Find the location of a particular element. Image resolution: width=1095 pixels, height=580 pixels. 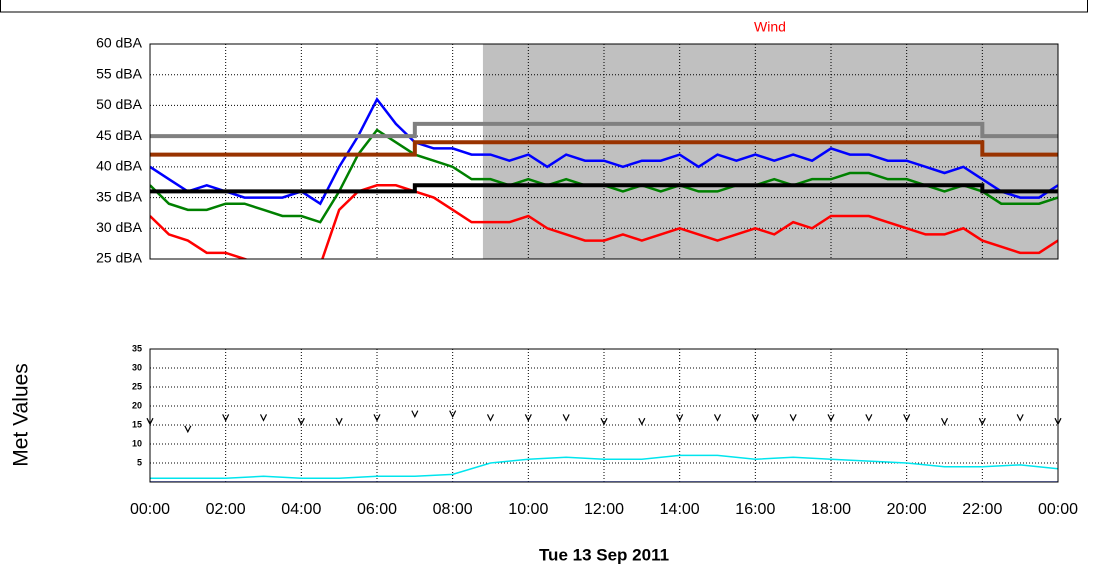

y-tick-label: 30 dBA is located at coordinates (119, 227).